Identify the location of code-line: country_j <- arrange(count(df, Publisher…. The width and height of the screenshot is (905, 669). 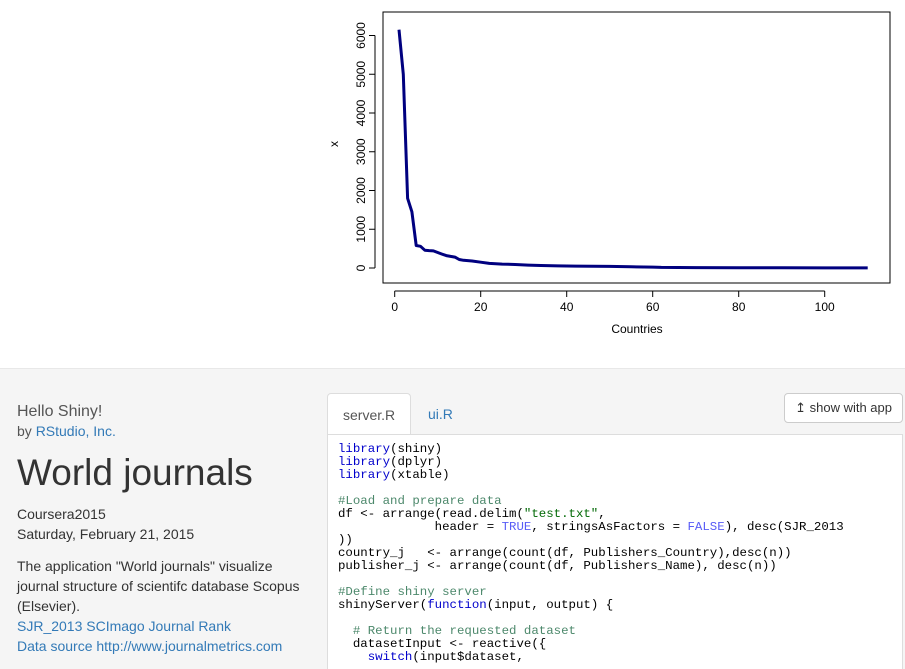
(565, 553).